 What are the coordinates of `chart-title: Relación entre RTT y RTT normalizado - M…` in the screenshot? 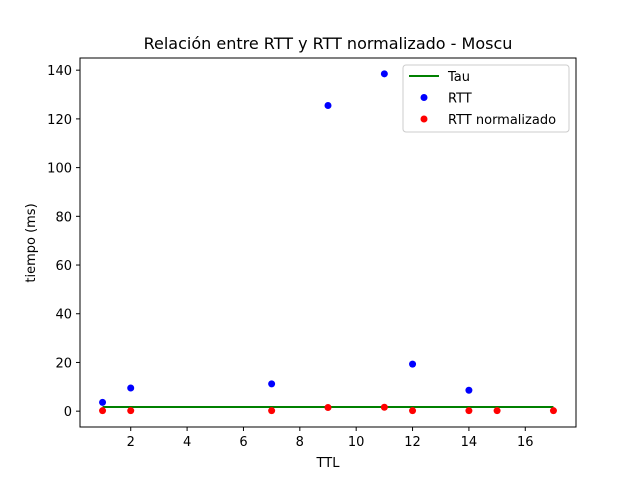 It's located at (328, 43).